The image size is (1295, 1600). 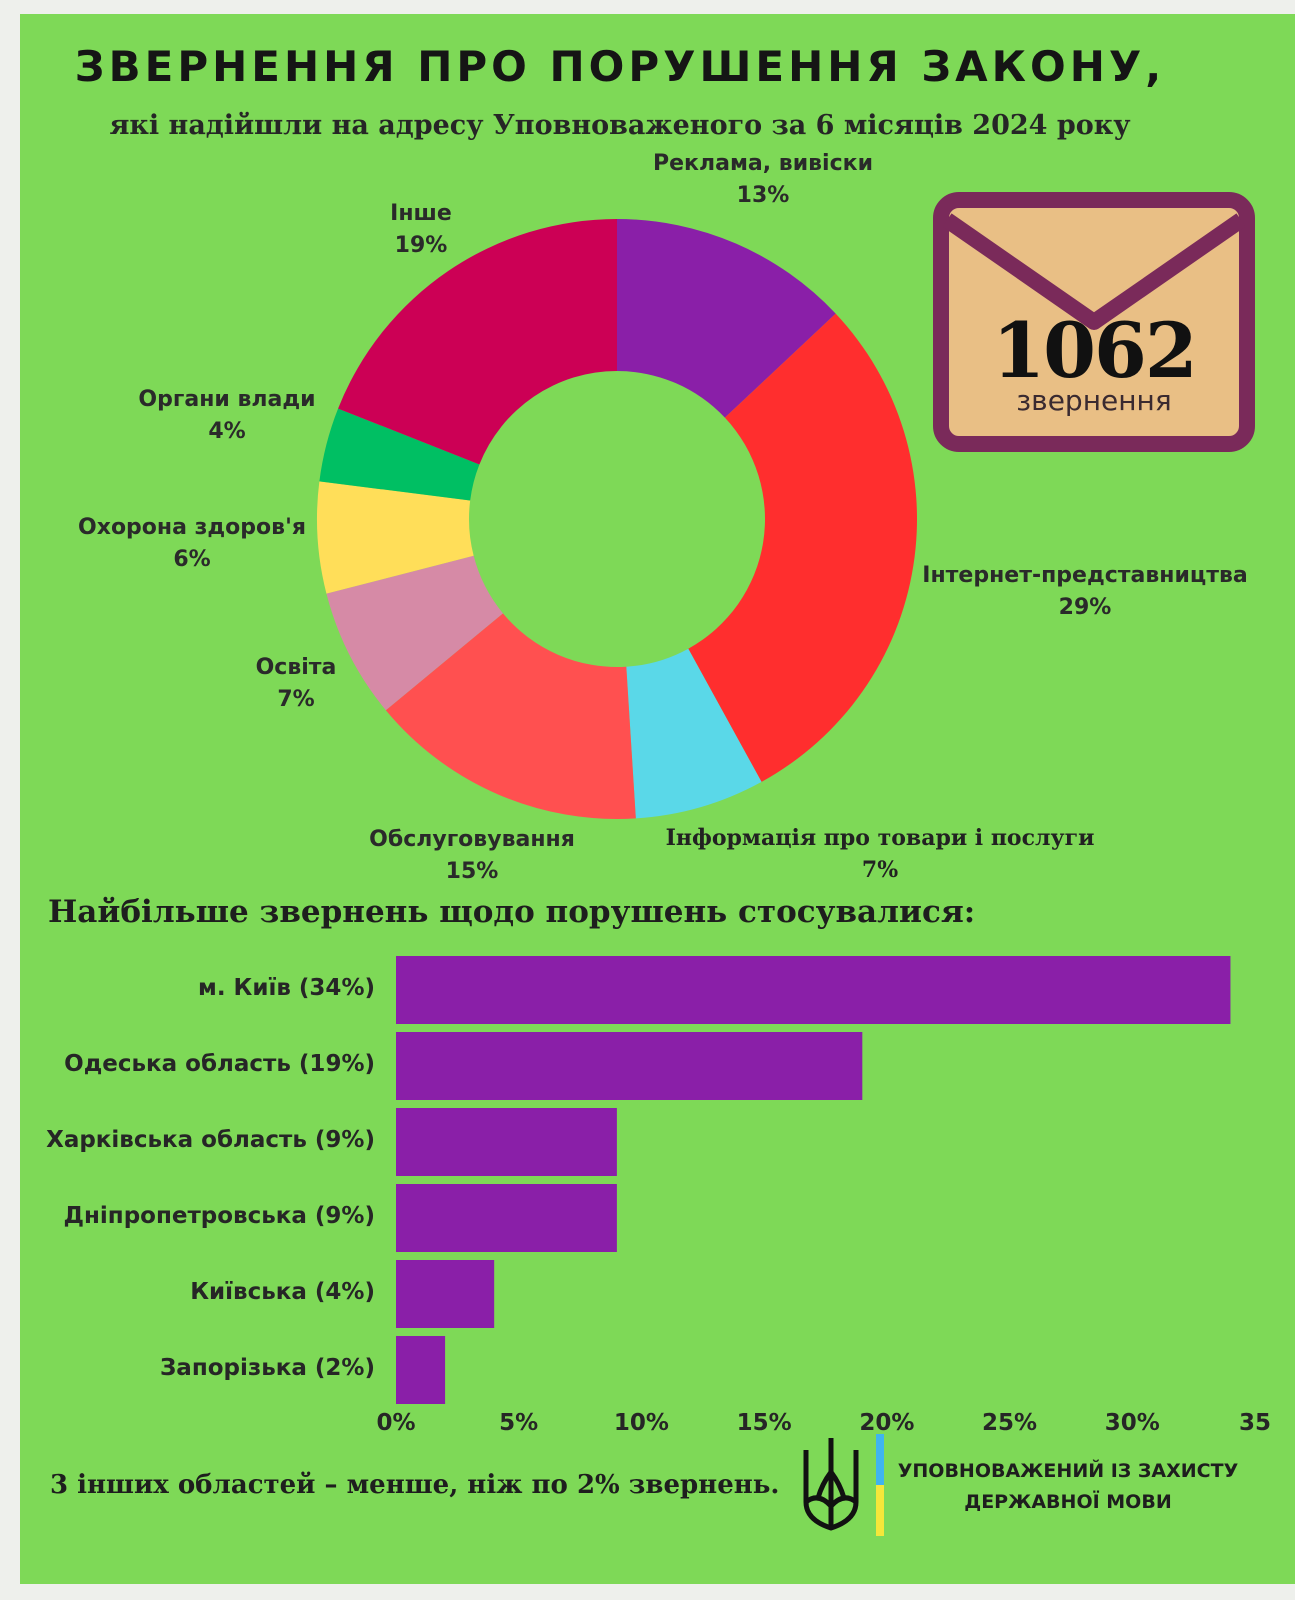 What do you see at coordinates (296, 683) in the screenshot?
I see `slice-label-education: Освіта 7%` at bounding box center [296, 683].